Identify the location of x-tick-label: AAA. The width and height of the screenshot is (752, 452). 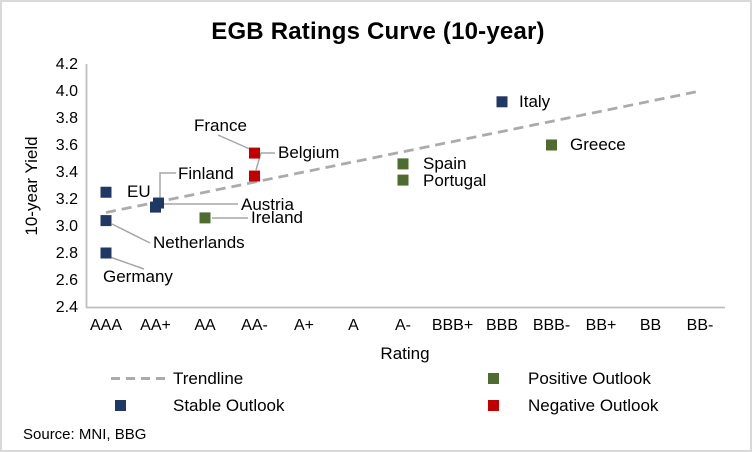
(105, 325).